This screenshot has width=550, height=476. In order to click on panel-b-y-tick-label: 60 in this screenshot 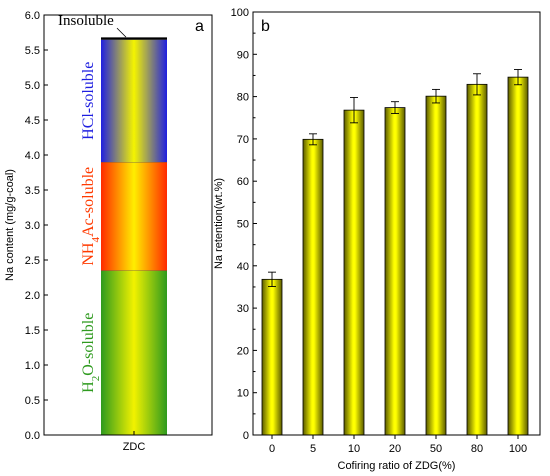, I will do `click(243, 182)`.